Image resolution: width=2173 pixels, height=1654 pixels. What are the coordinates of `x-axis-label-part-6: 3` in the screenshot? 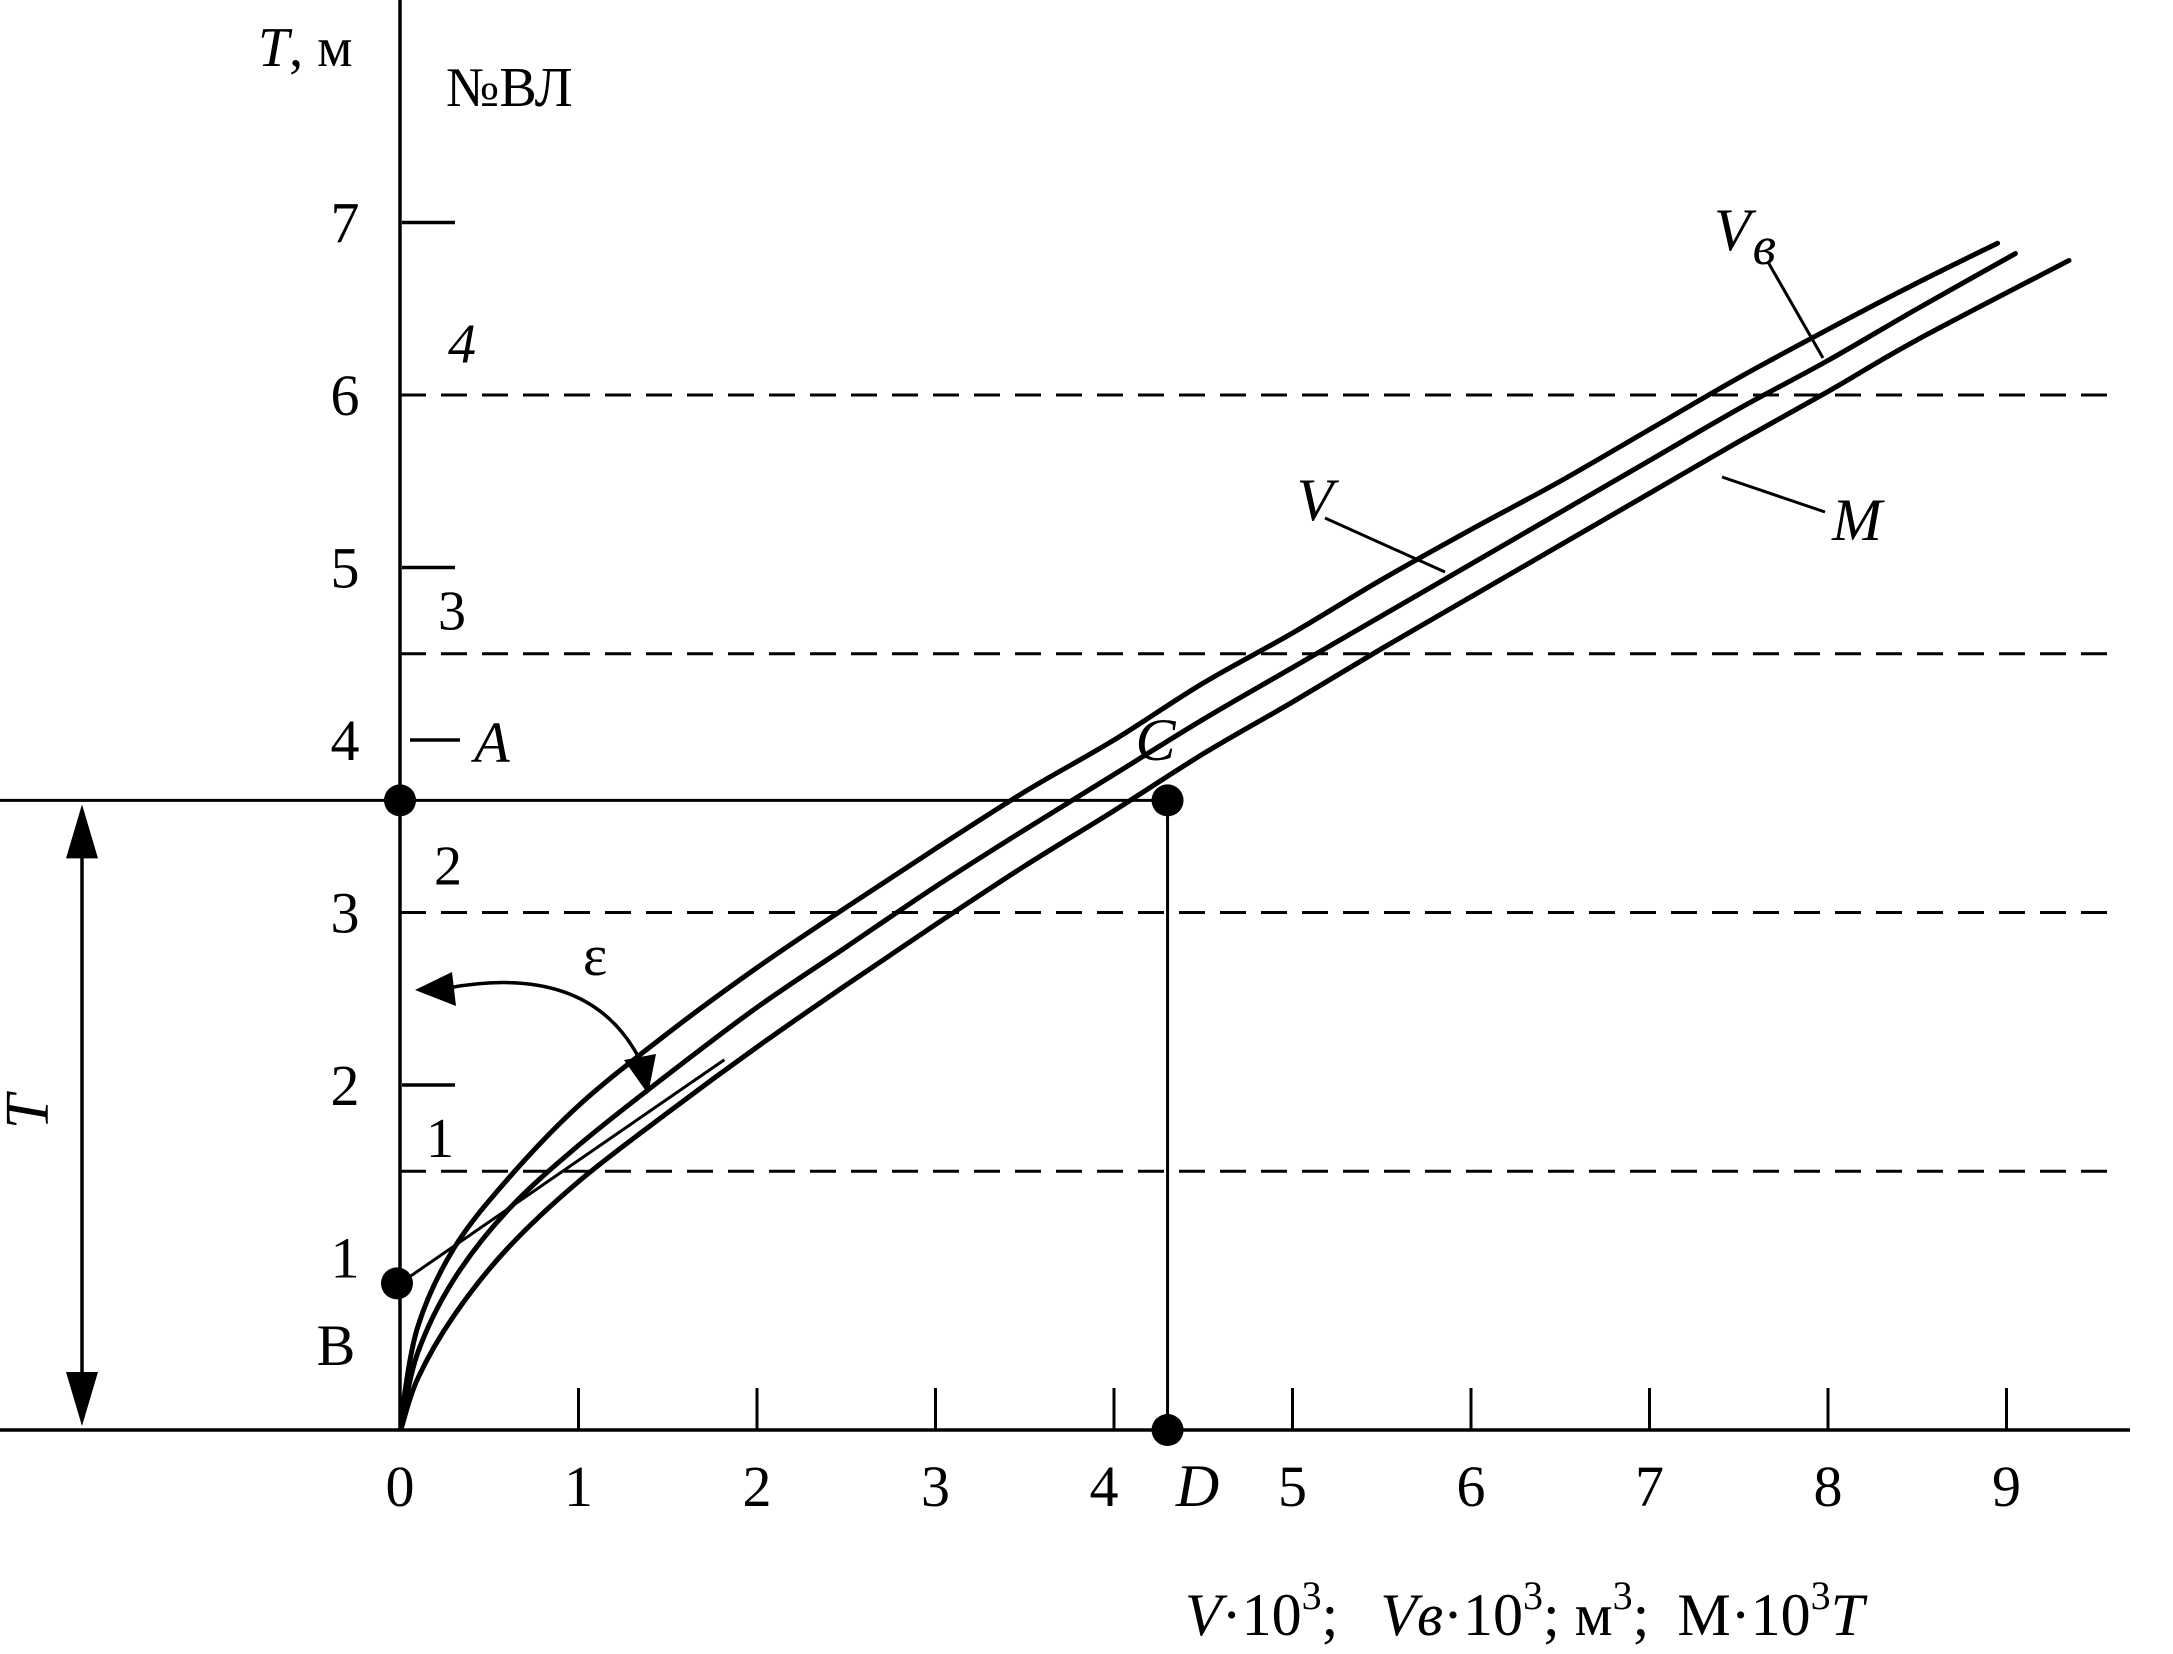 It's located at (1533, 1595).